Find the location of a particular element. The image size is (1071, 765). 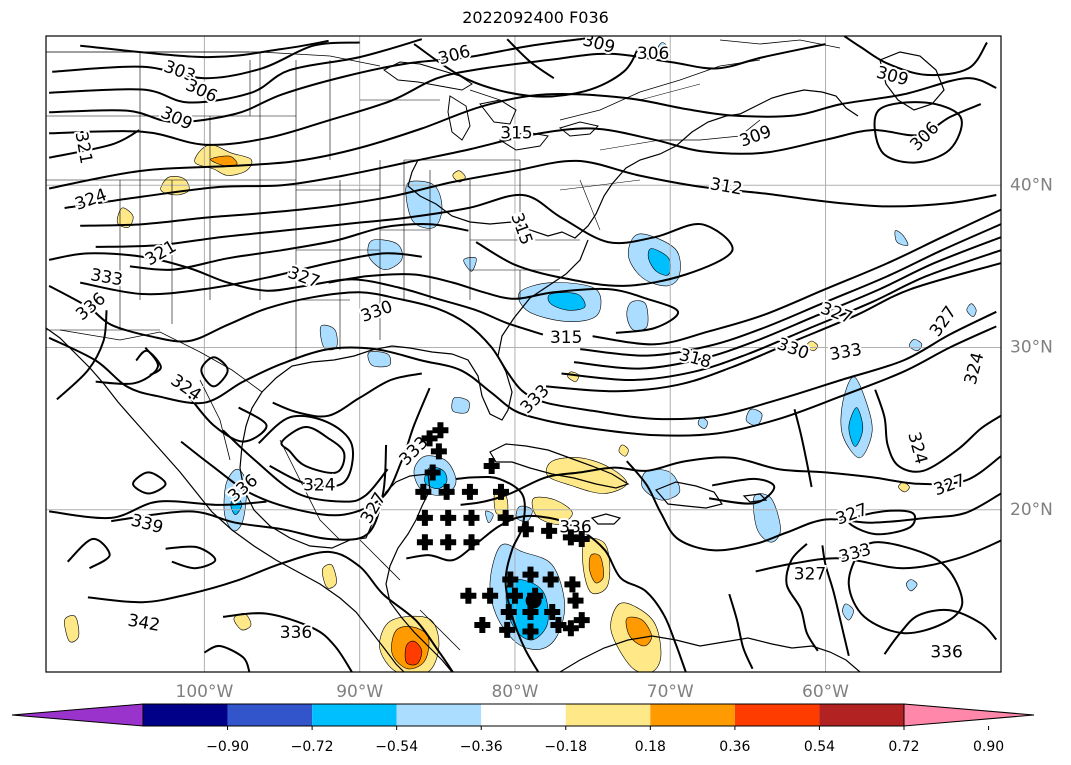

colorbar-tick-label: 0.36 is located at coordinates (734, 747).